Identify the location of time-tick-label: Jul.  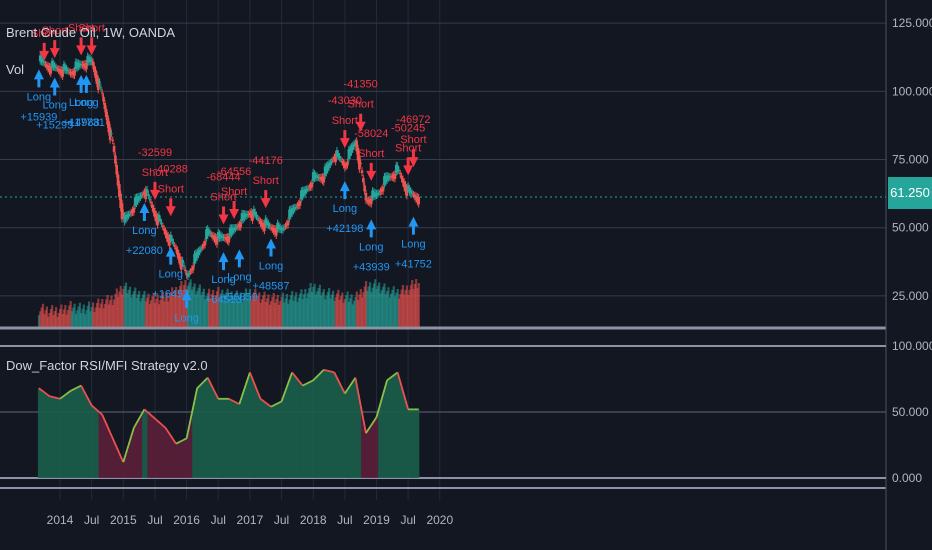
(407, 520).